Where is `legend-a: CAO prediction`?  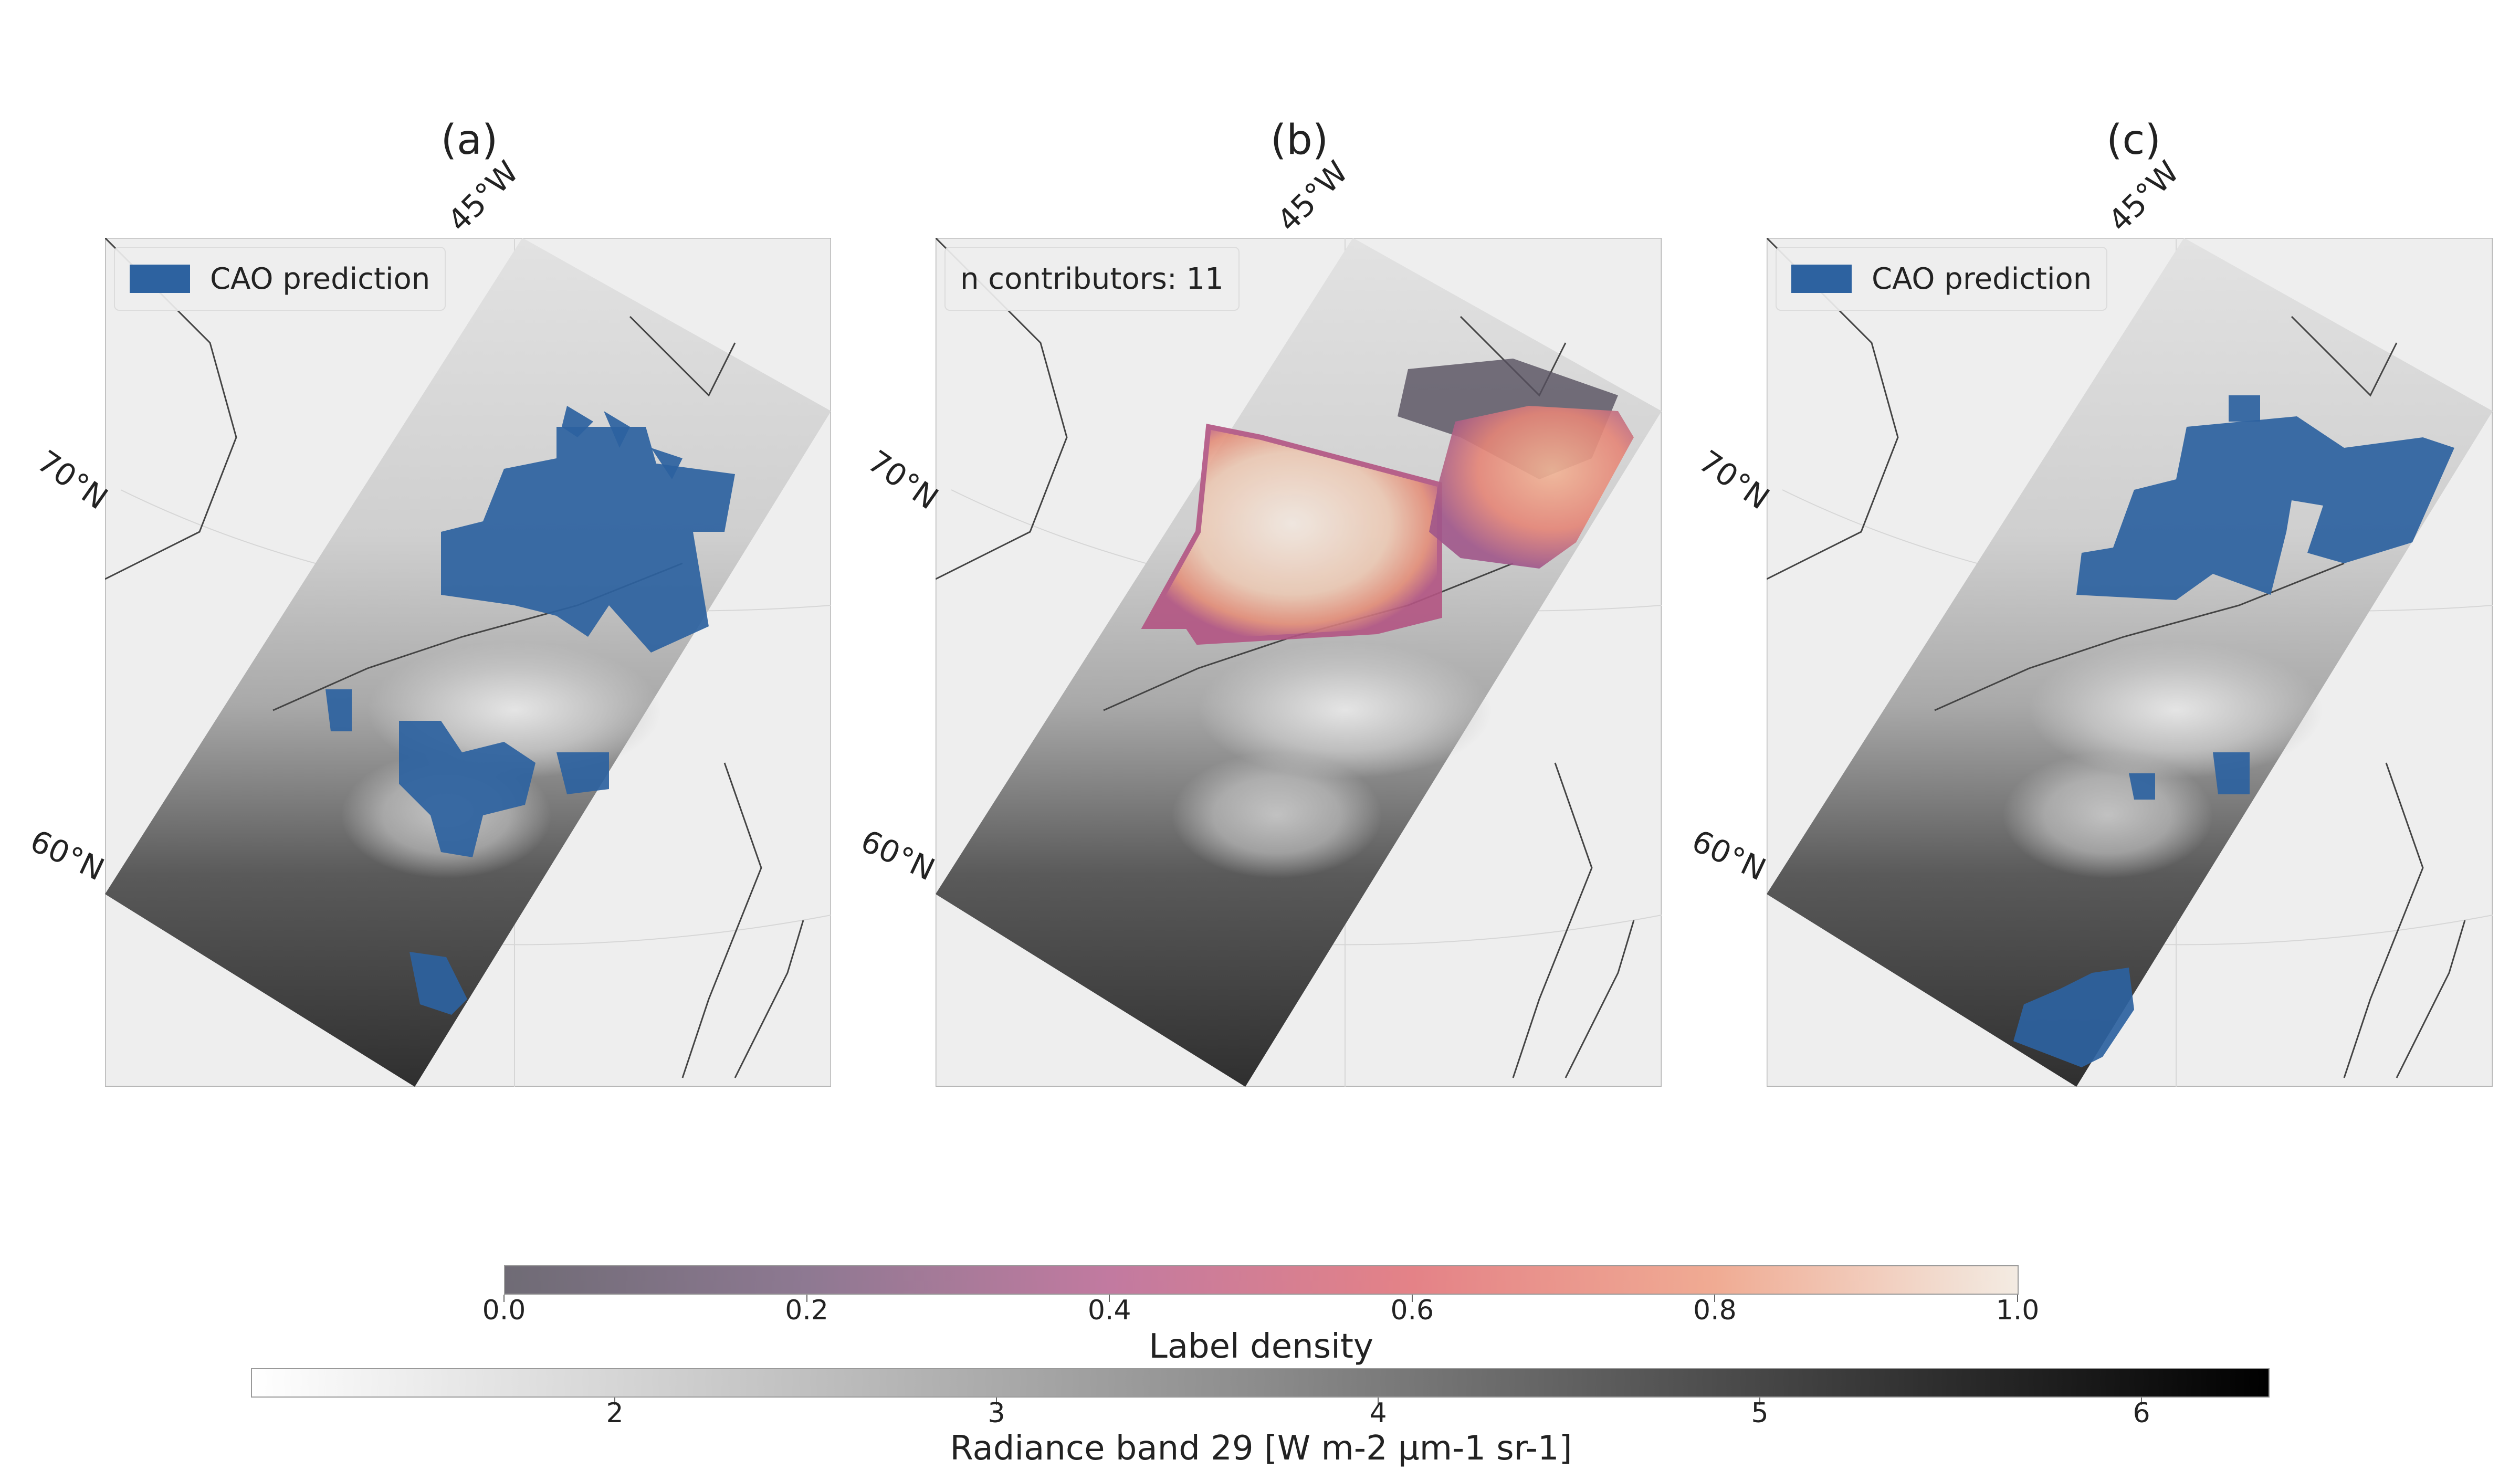 legend-a: CAO prediction is located at coordinates (280, 279).